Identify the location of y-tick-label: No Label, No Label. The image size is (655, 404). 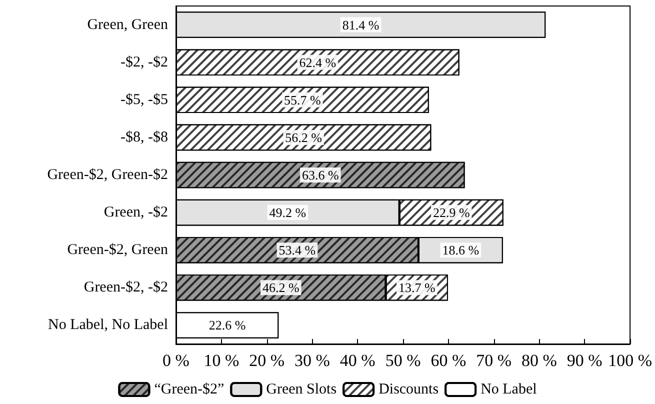
(108, 325).